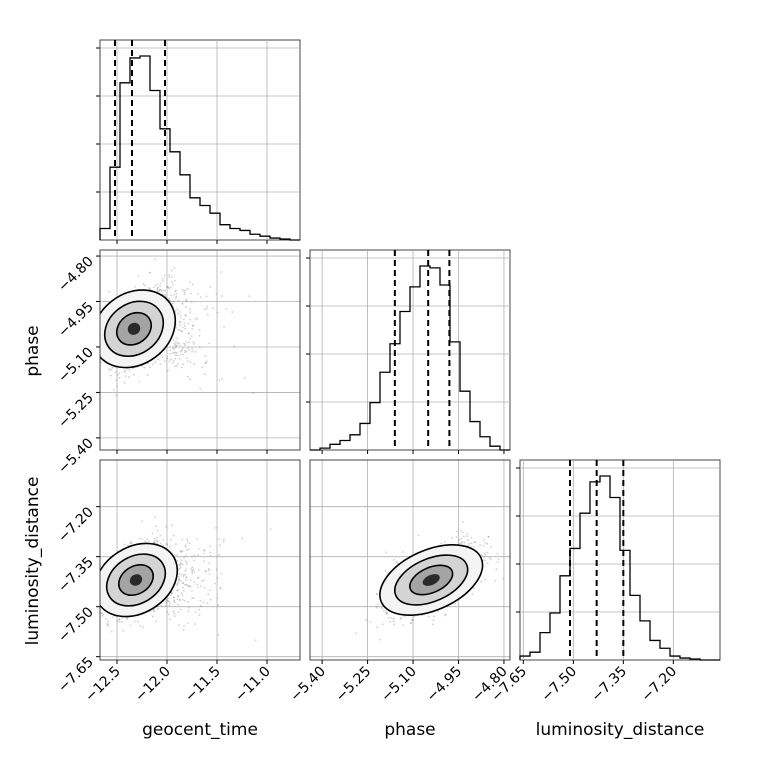 Image resolution: width=760 pixels, height=760 pixels. Describe the element at coordinates (134, 328) in the screenshot. I see `density-peak` at that location.